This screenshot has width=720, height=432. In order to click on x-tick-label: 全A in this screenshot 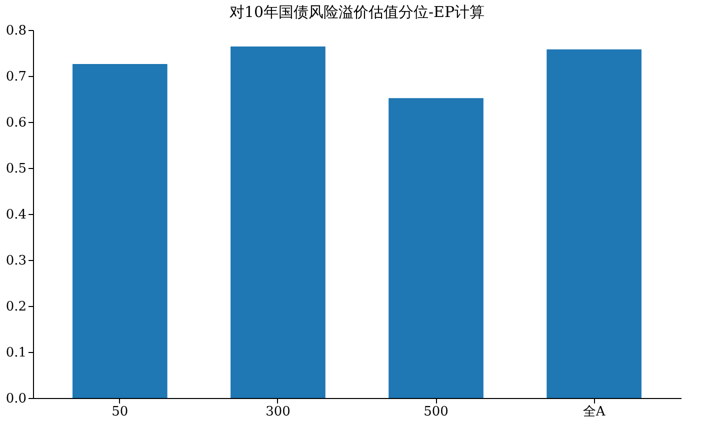, I will do `click(594, 412)`.